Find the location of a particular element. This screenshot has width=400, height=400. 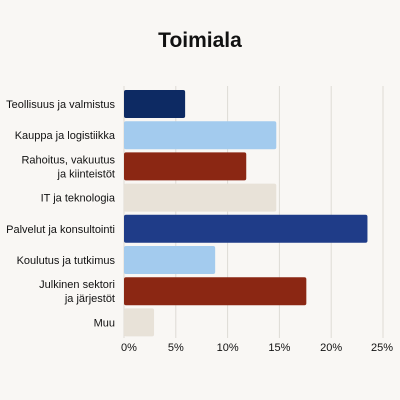

chart-title: Toimiala is located at coordinates (200, 40).